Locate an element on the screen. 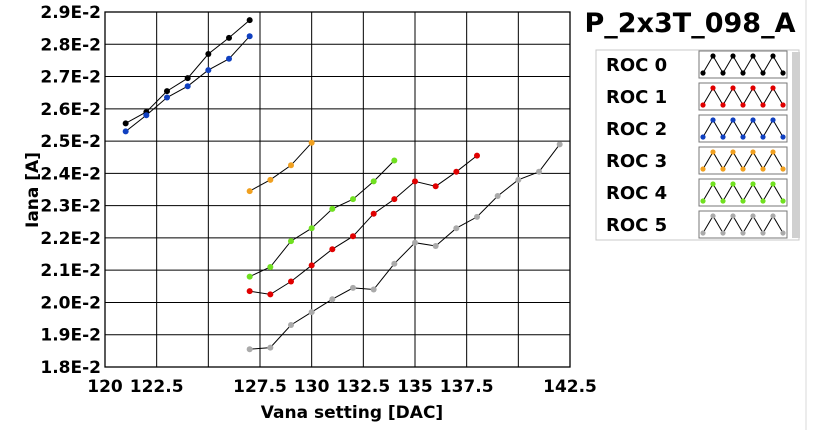 The width and height of the screenshot is (815, 434). legend-item: ROC 4 is located at coordinates (697, 192).